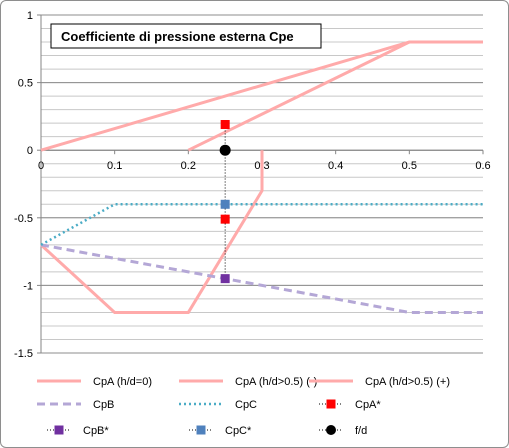  What do you see at coordinates (335, 166) in the screenshot?
I see `x-tick-label: 0.4` at bounding box center [335, 166].